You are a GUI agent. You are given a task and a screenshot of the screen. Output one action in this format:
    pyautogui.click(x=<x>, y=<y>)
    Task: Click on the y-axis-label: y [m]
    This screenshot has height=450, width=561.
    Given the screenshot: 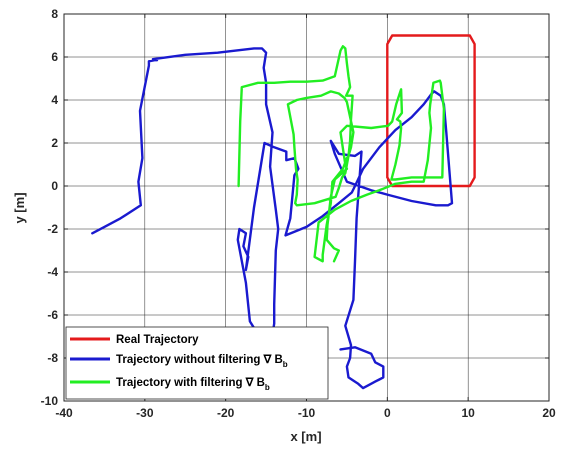 What is the action you would take?
    pyautogui.click(x=19, y=207)
    